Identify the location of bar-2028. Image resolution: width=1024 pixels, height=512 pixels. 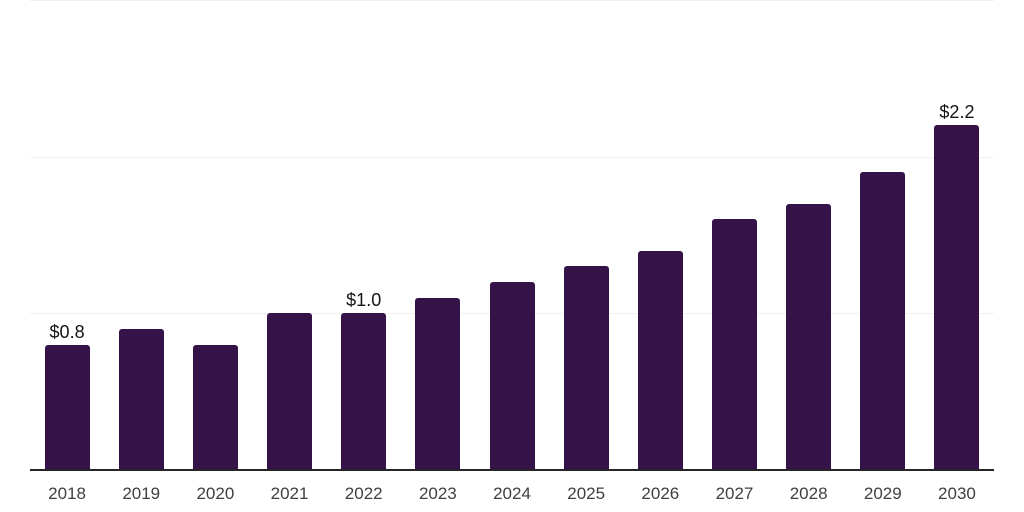
(809, 336).